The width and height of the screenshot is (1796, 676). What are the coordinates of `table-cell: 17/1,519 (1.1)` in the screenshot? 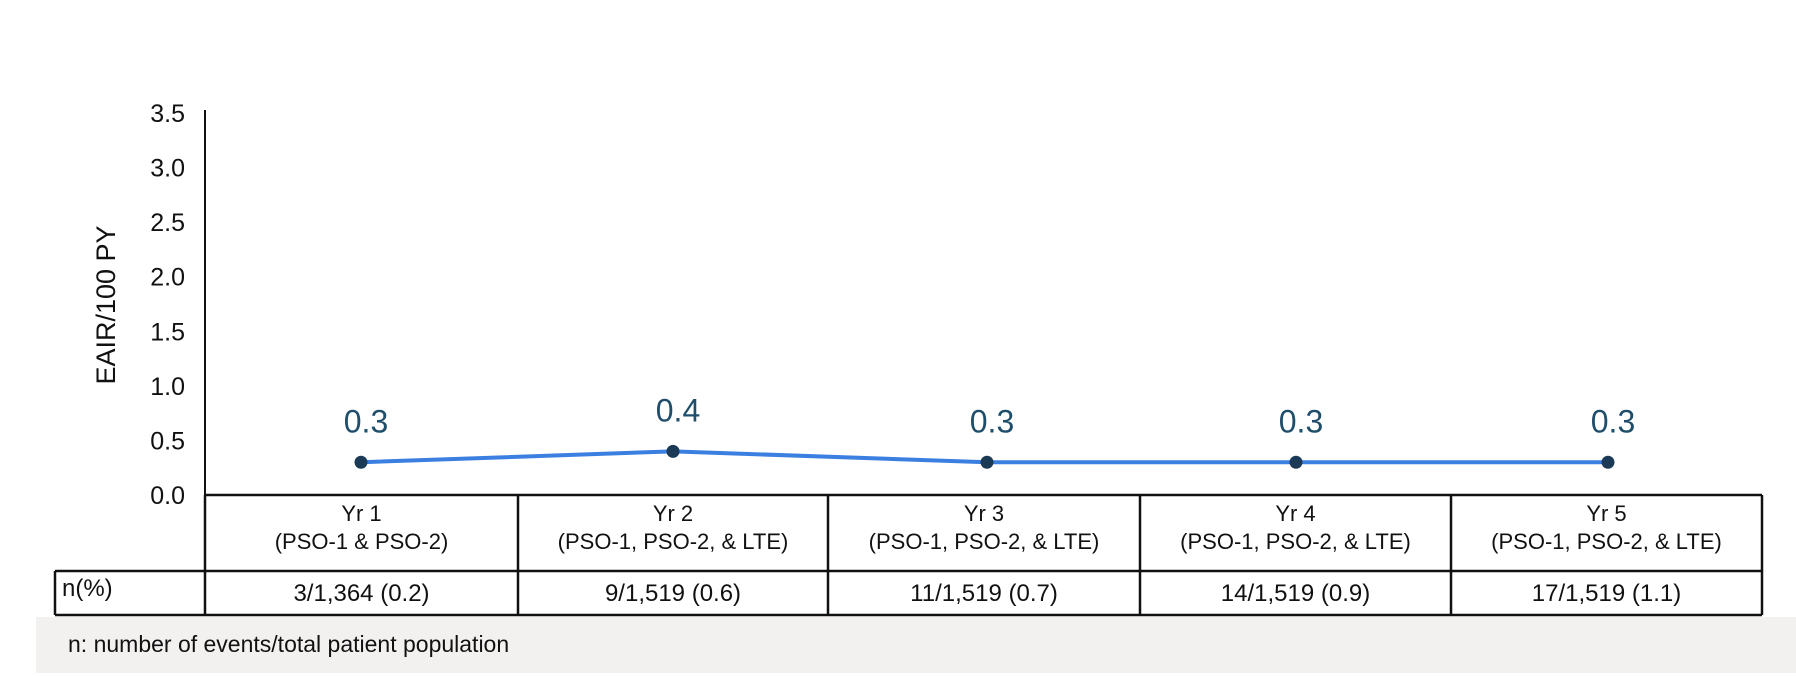 It's located at (1606, 593).